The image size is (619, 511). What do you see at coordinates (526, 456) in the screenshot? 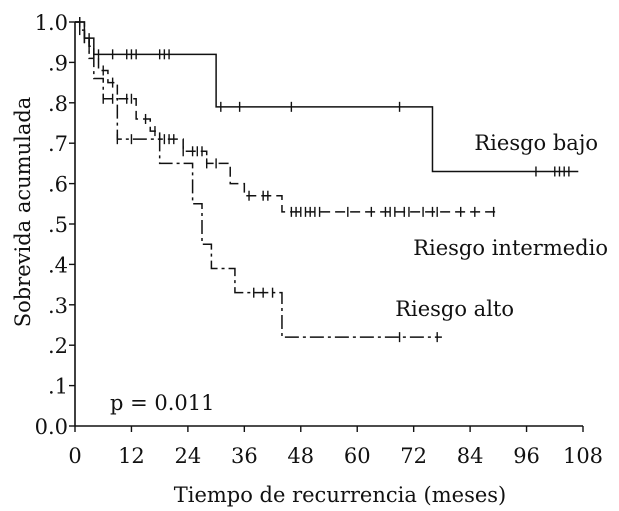
I see `x-tick-label: 96` at bounding box center [526, 456].